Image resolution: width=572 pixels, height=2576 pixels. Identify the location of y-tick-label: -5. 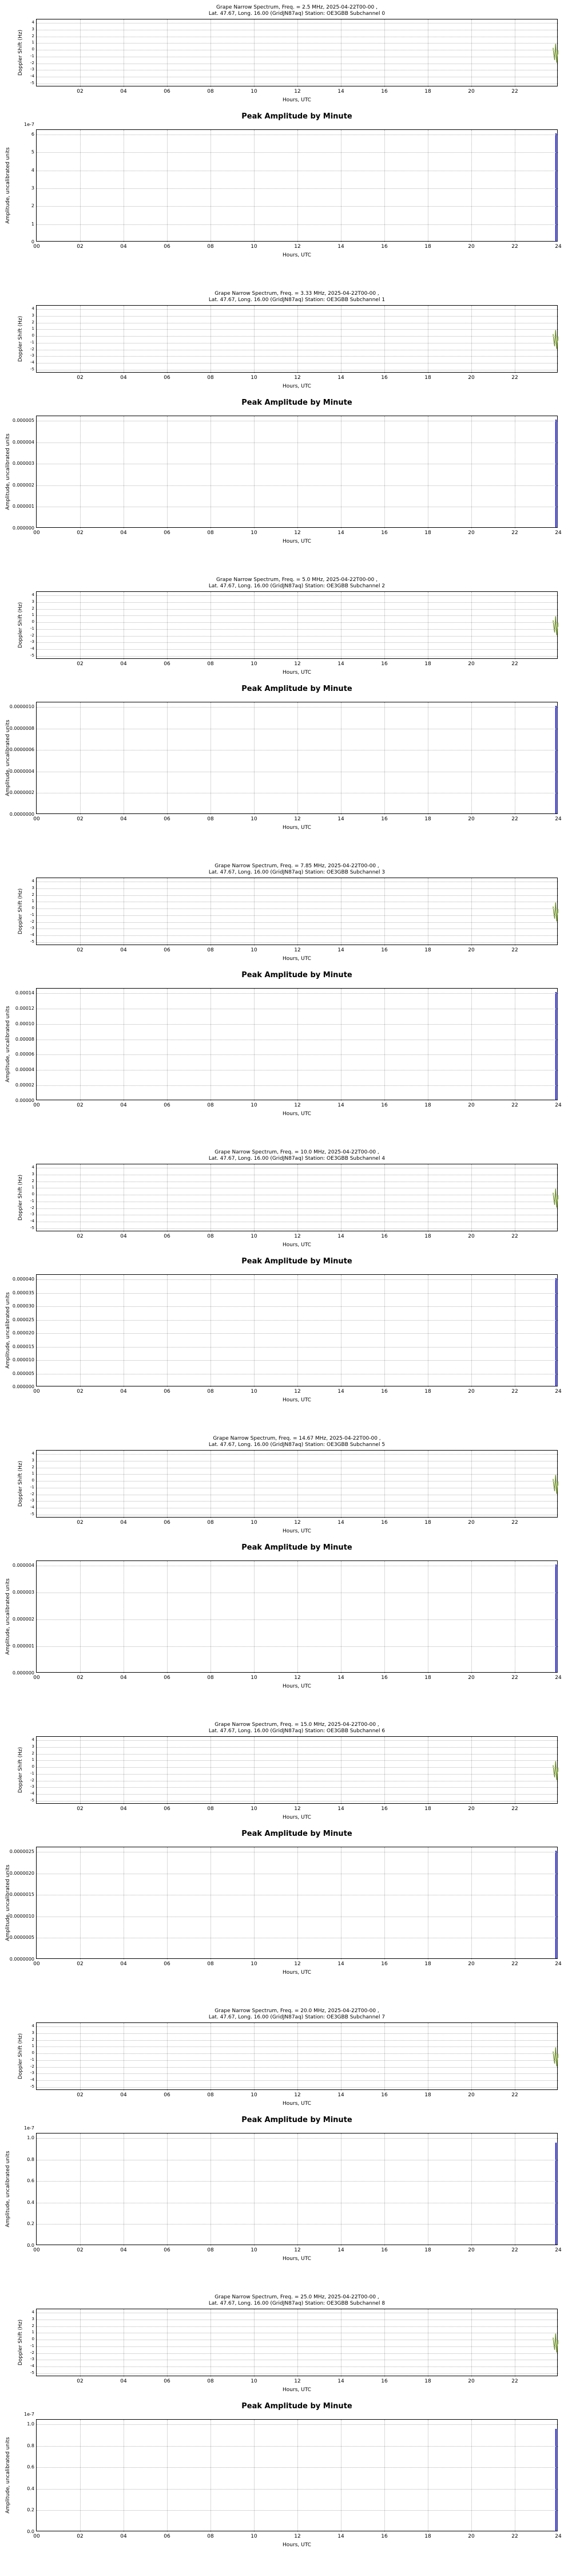
(32, 1228).